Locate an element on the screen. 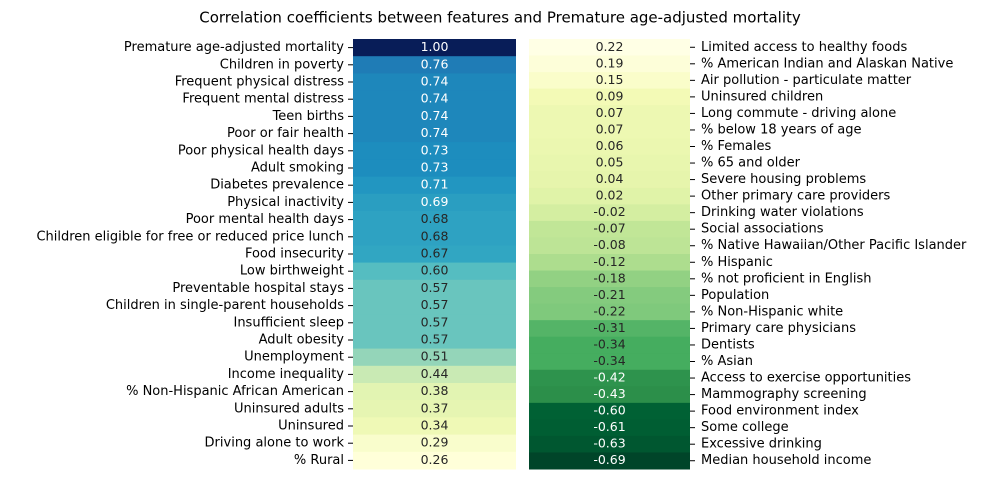 This screenshot has width=1000, height=500. y-tick-label: Uninsured is located at coordinates (311, 426).